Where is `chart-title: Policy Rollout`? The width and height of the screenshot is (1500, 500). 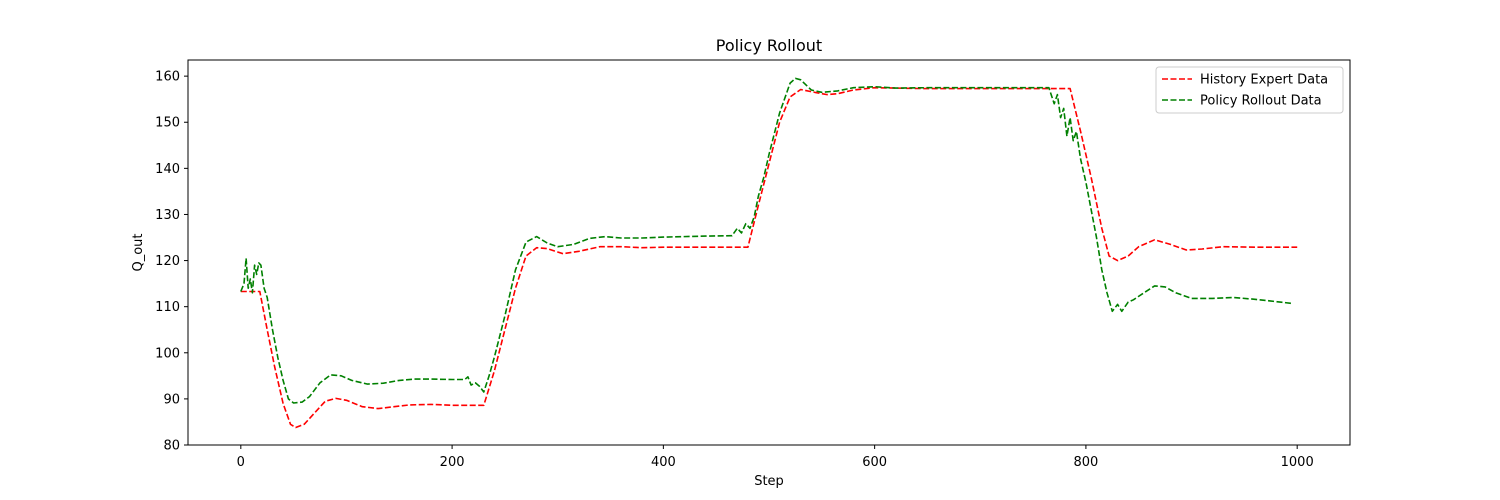 chart-title: Policy Rollout is located at coordinates (769, 45).